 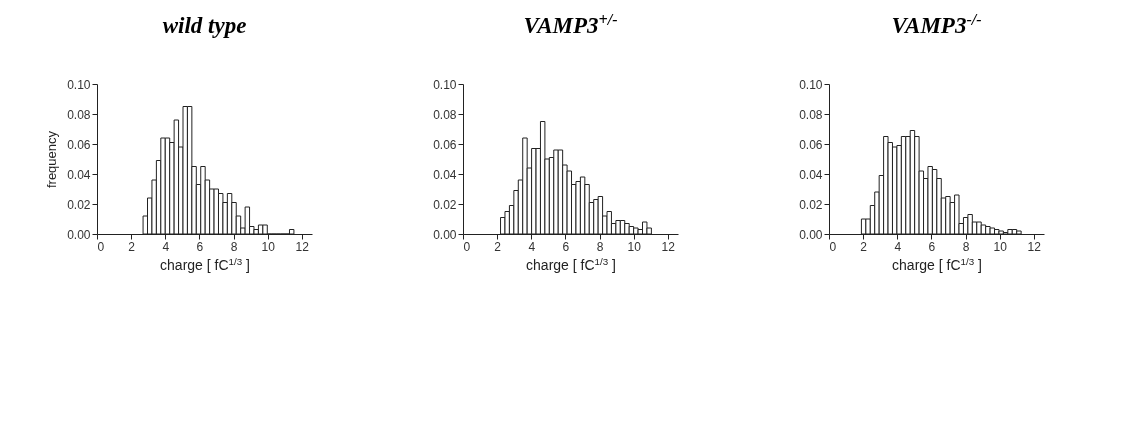 What do you see at coordinates (204, 25) in the screenshot?
I see `chart-title: wild type` at bounding box center [204, 25].